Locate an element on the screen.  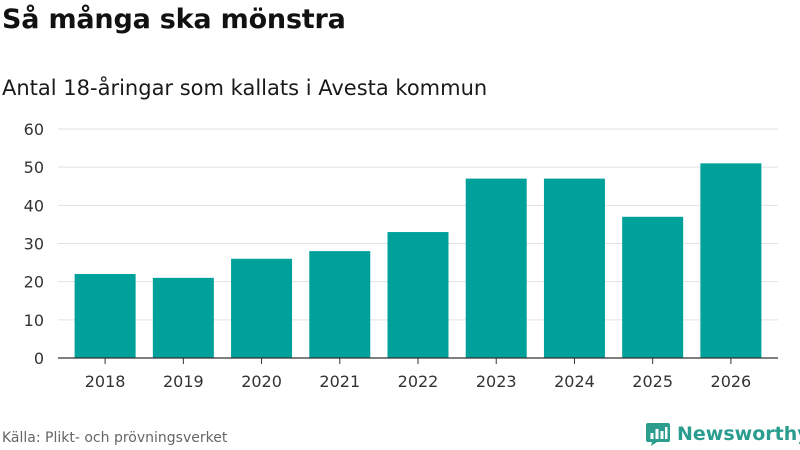
y-tick-label: 20 is located at coordinates (34, 282).